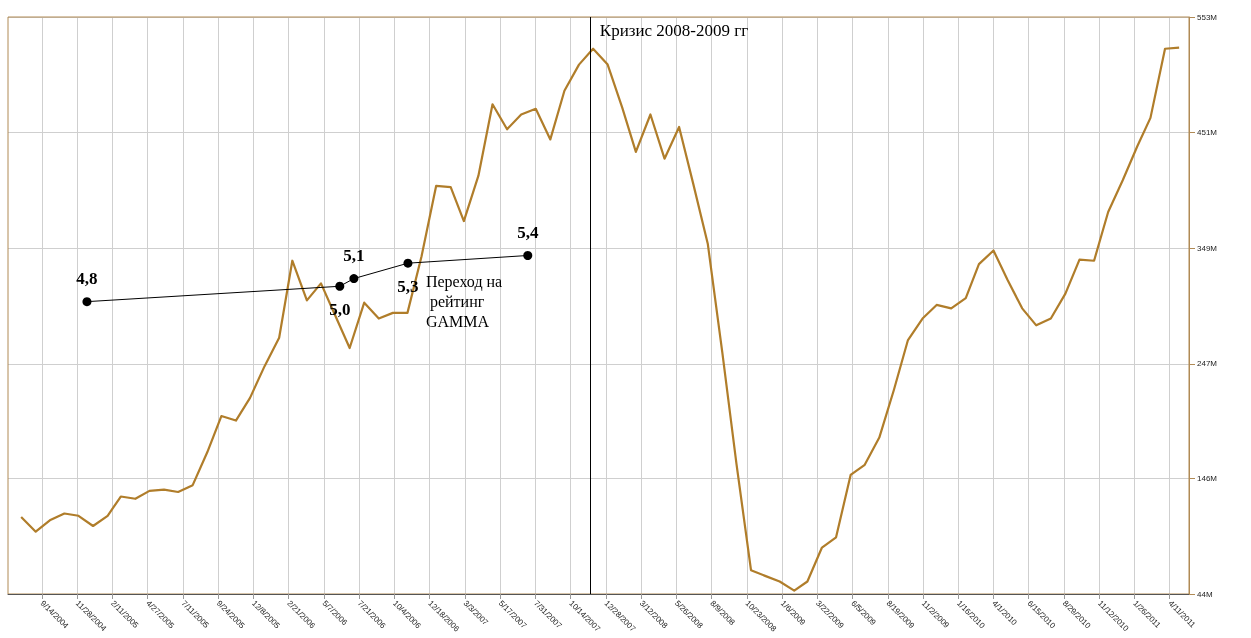 This screenshot has width=1251, height=638. What do you see at coordinates (674, 30) in the screenshot?
I see `ref-line-label: Кризис 2008-2009 гг` at bounding box center [674, 30].